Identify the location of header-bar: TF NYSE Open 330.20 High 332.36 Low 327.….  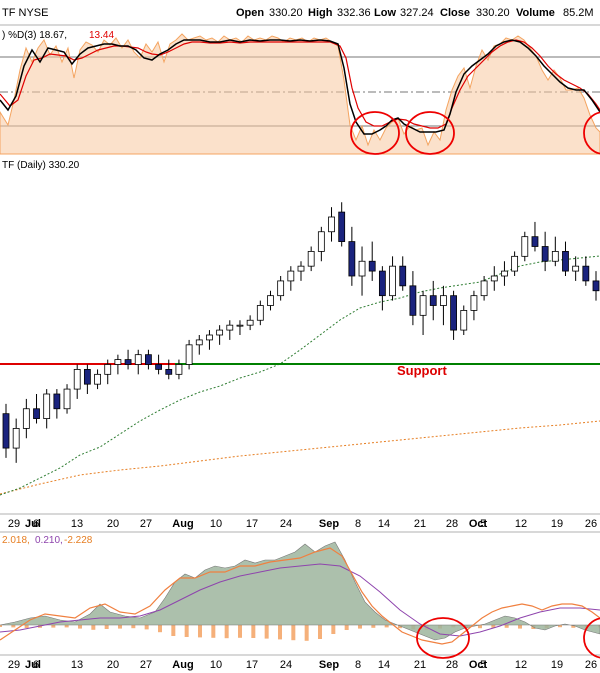
(298, 13).